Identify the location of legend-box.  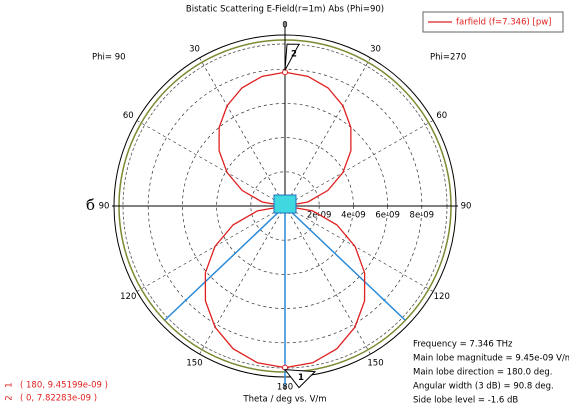
(493, 22).